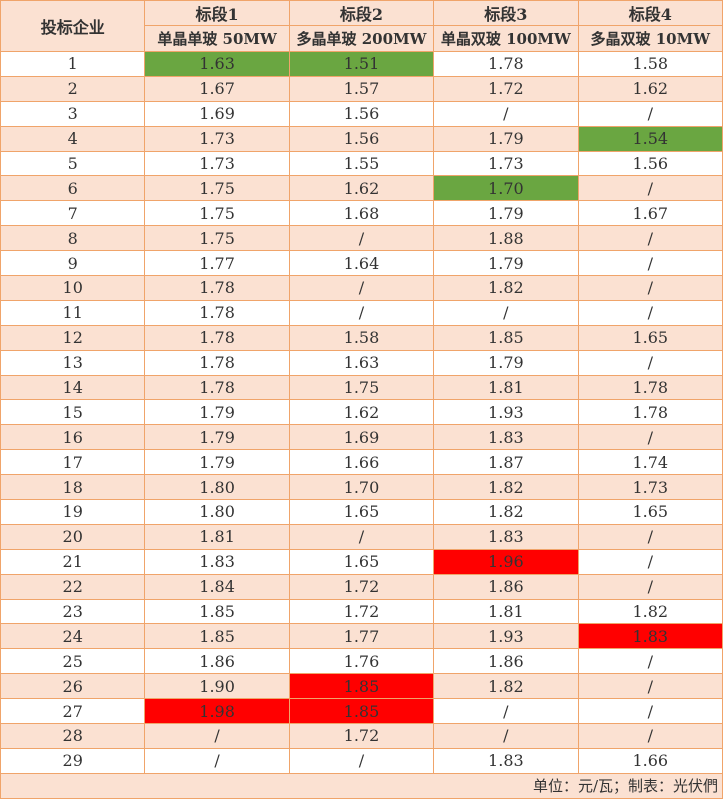 The width and height of the screenshot is (723, 800). I want to click on corner-header: 投标企业, so click(73, 26).